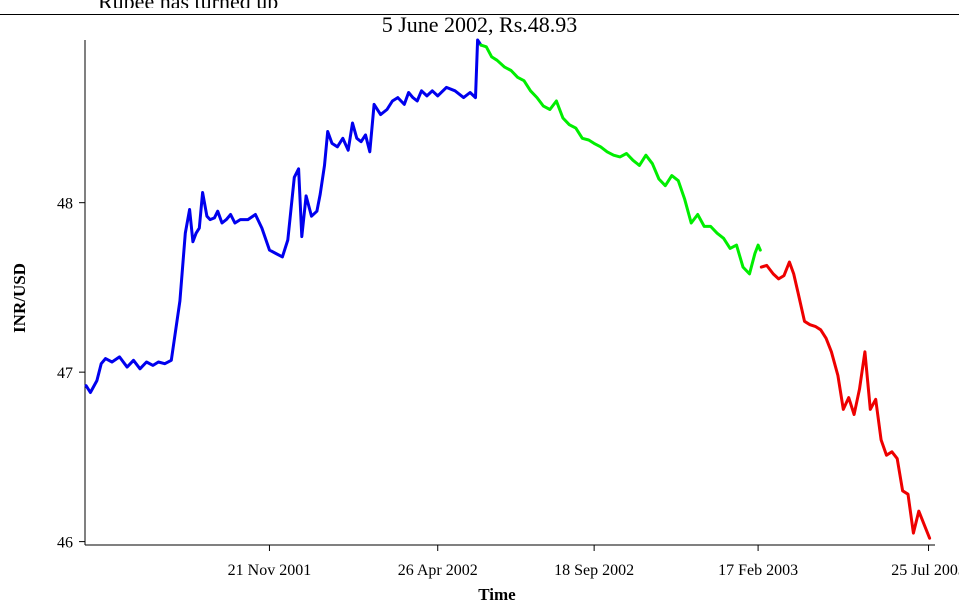 This screenshot has width=959, height=606. What do you see at coordinates (65, 373) in the screenshot?
I see `y-tick-label: 47` at bounding box center [65, 373].